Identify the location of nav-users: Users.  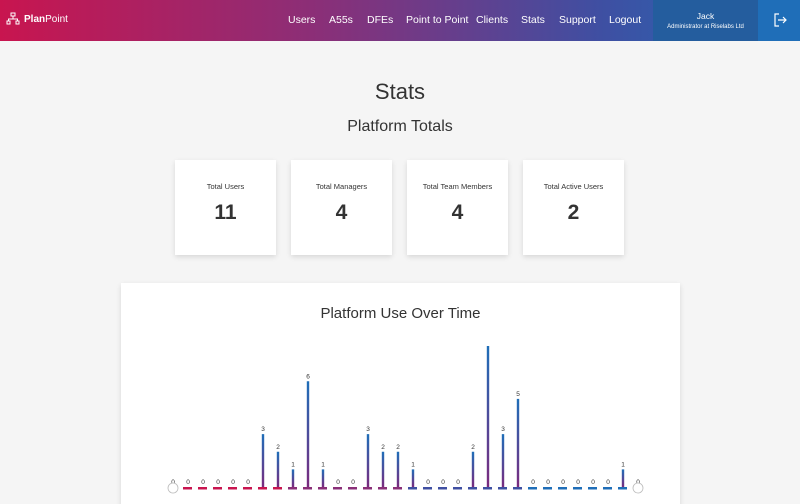
(302, 20).